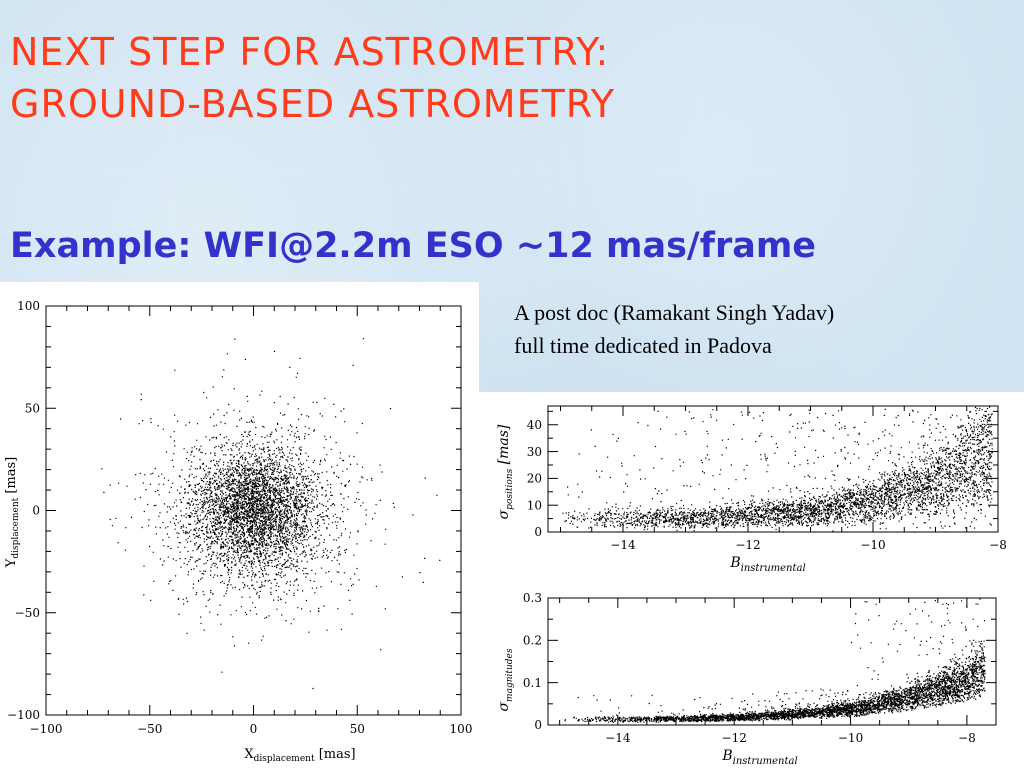  Describe the element at coordinates (357, 729) in the screenshot. I see `displacement-x-tick-label: 50` at that location.